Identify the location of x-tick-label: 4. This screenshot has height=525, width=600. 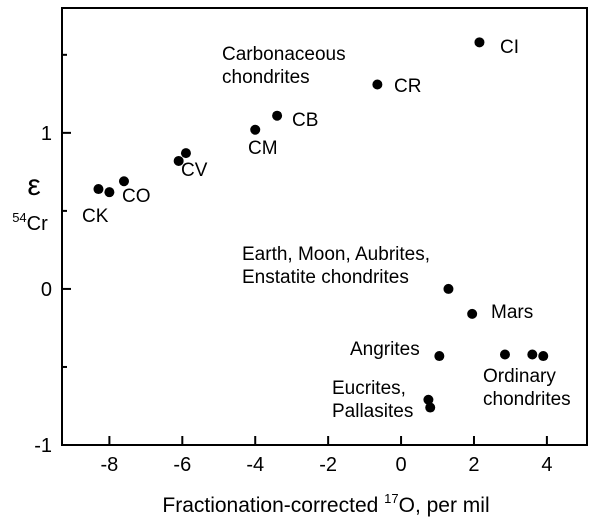
(546, 465).